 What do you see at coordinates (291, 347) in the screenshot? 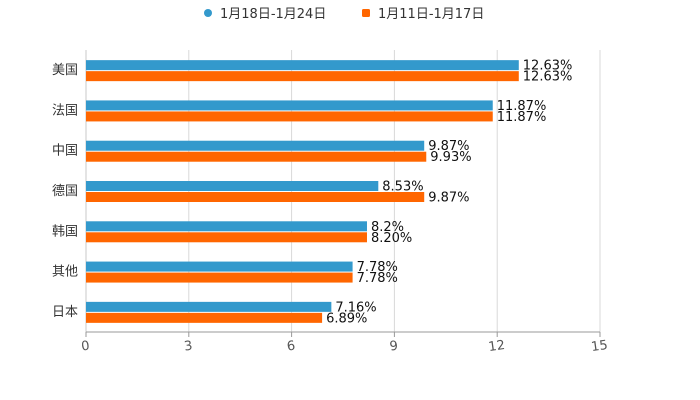
I see `x-tick-label-6: 6` at bounding box center [291, 347].